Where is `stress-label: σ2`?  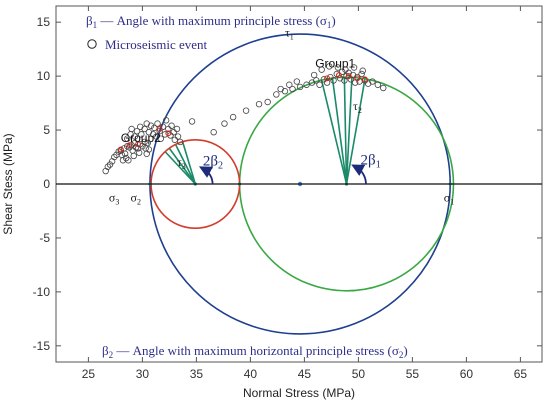
stress-label: σ2 is located at coordinates (136, 199).